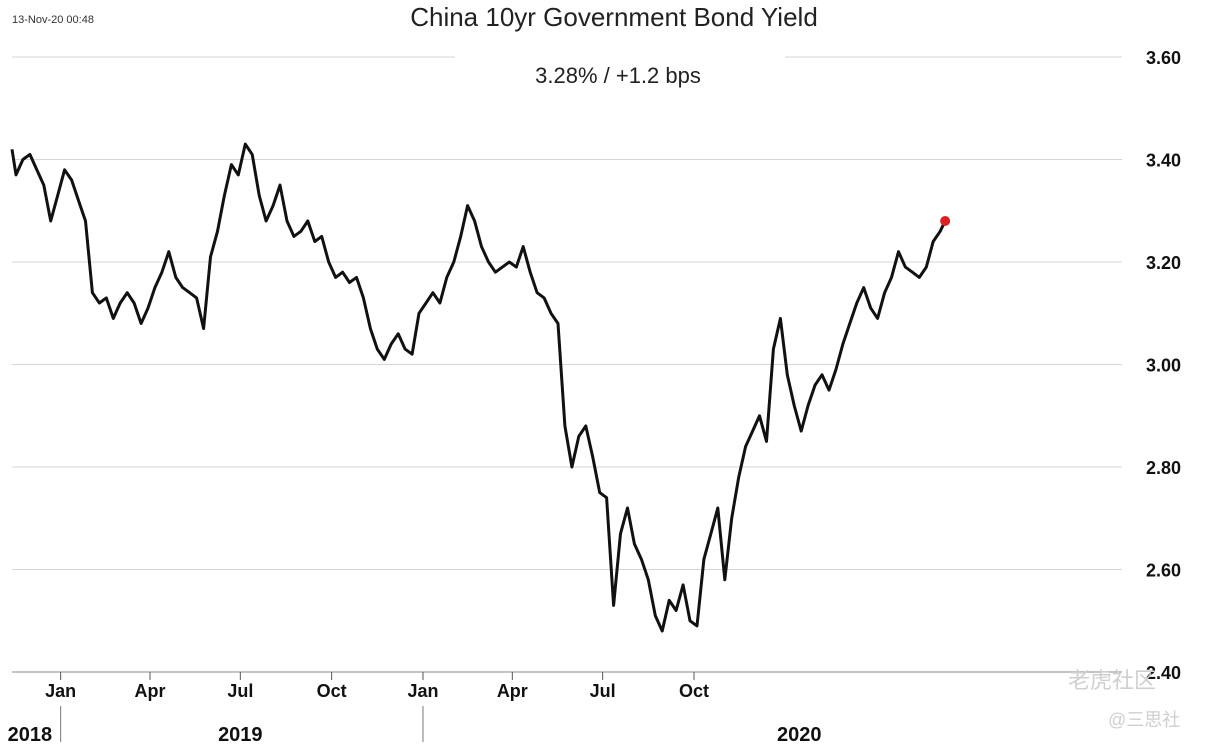 This screenshot has width=1216, height=748. I want to click on watermark-logo-text: 老虎社区, so click(1112, 680).